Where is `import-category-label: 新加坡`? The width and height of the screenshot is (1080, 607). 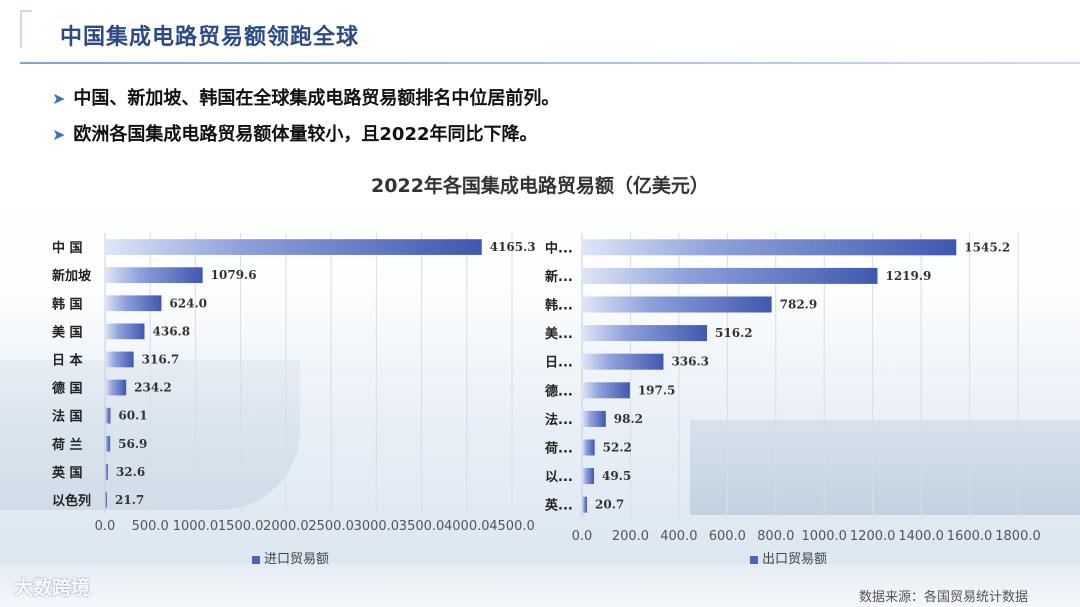 import-category-label: 新加坡 is located at coordinates (72, 276).